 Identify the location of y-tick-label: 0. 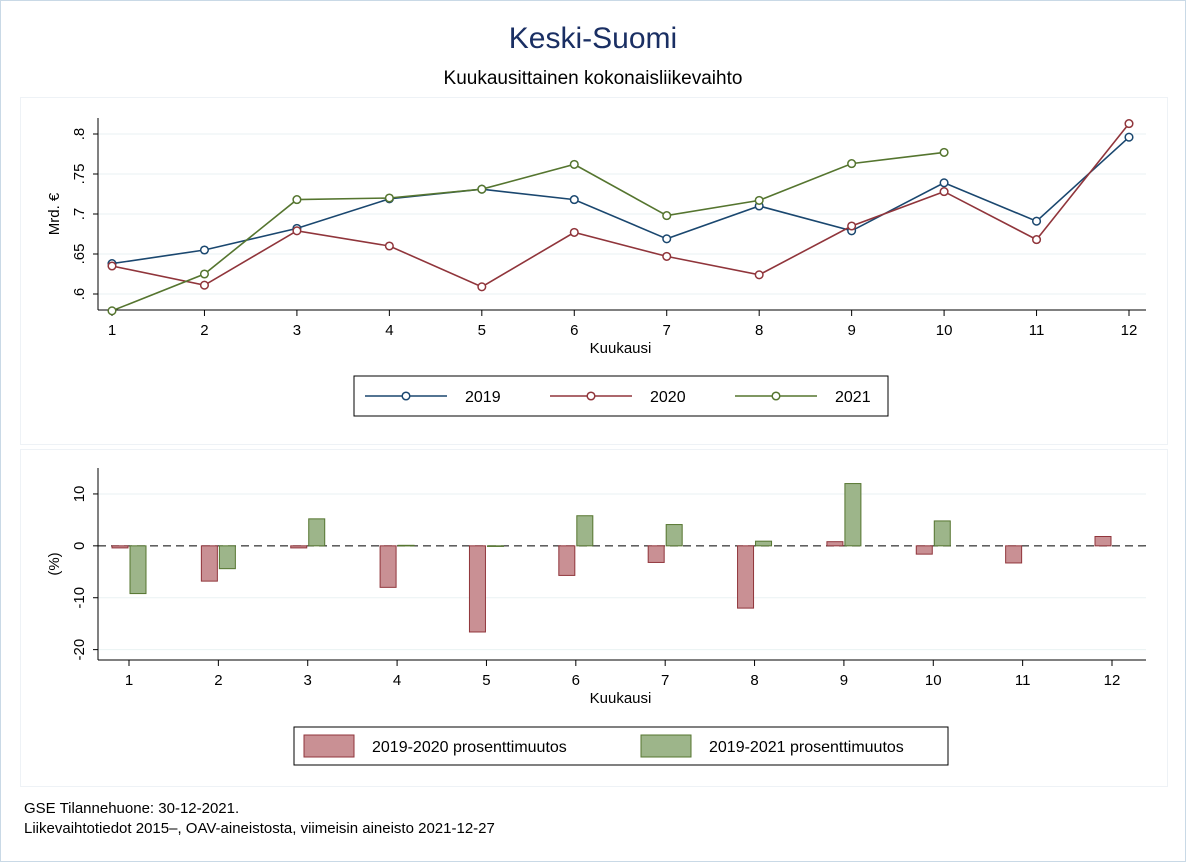
(79, 546).